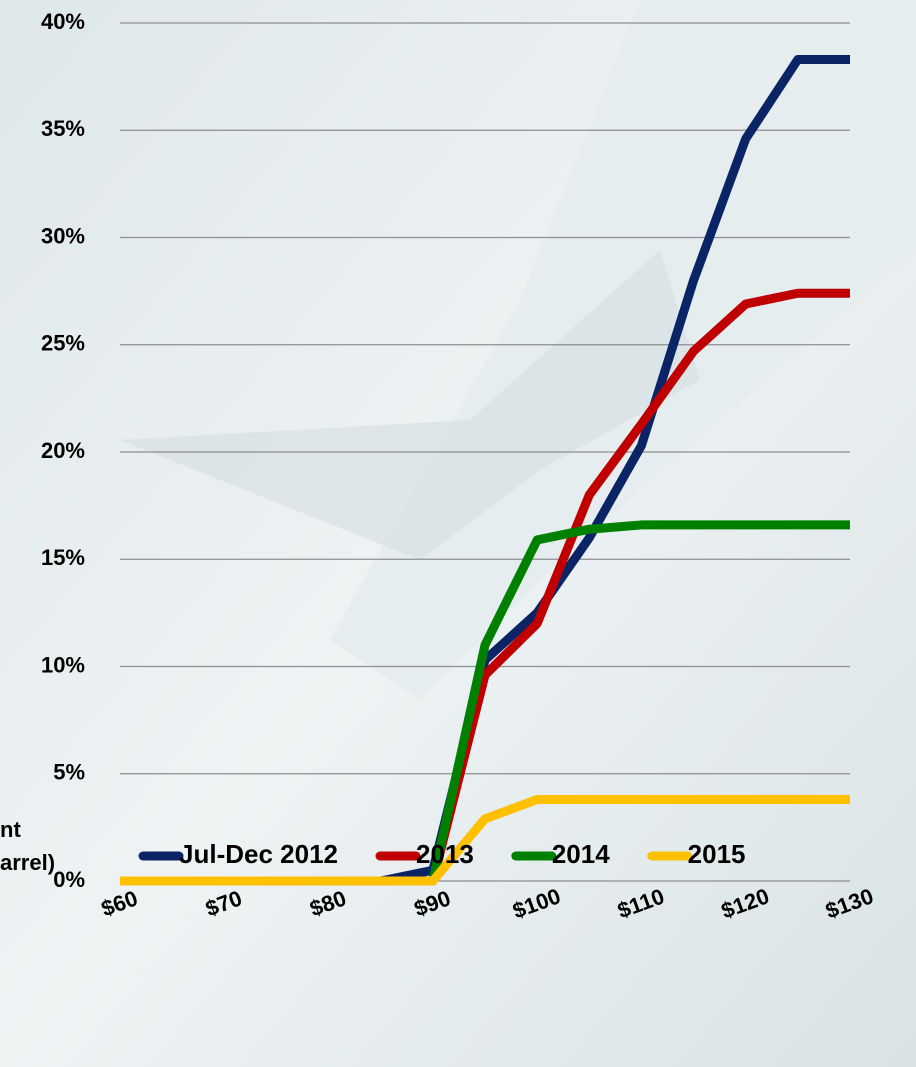 This screenshot has height=1067, width=916. Describe the element at coordinates (63, 557) in the screenshot. I see `y-tick-label: 15%` at that location.